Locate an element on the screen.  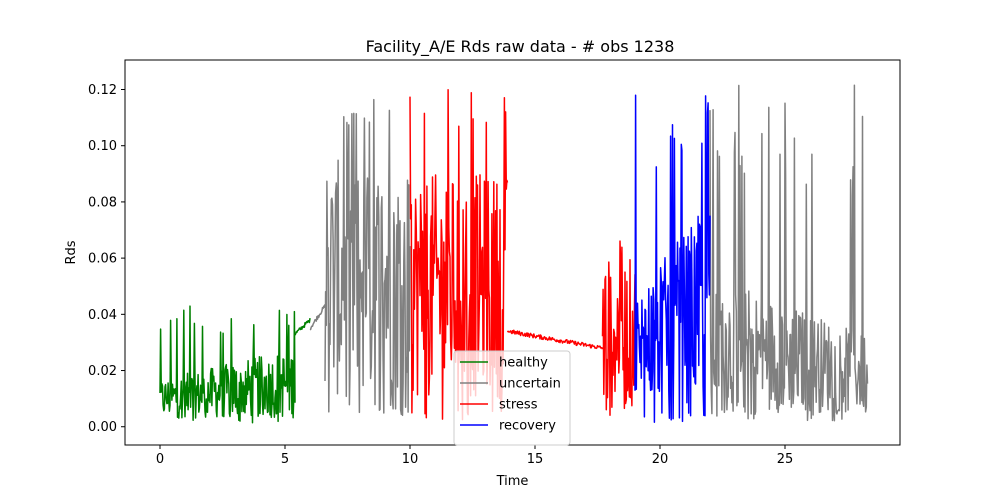
x-tick-label: 20 is located at coordinates (660, 459).